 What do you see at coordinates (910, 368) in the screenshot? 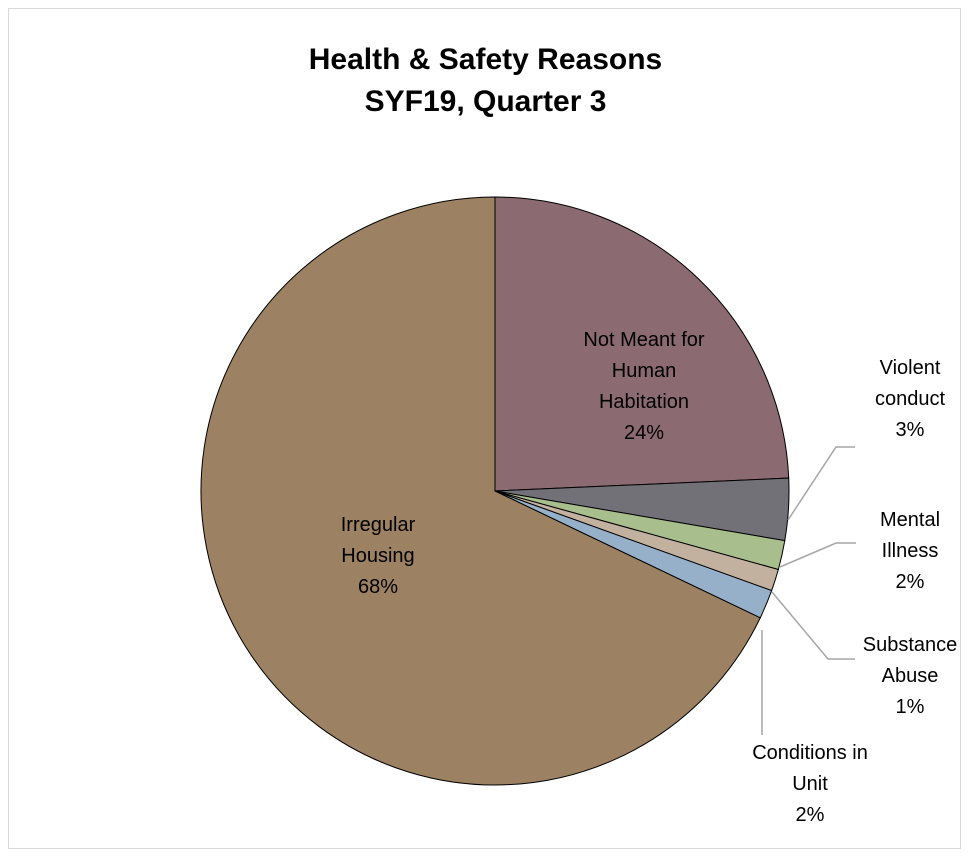
I see `data-label-category: Violent` at bounding box center [910, 368].